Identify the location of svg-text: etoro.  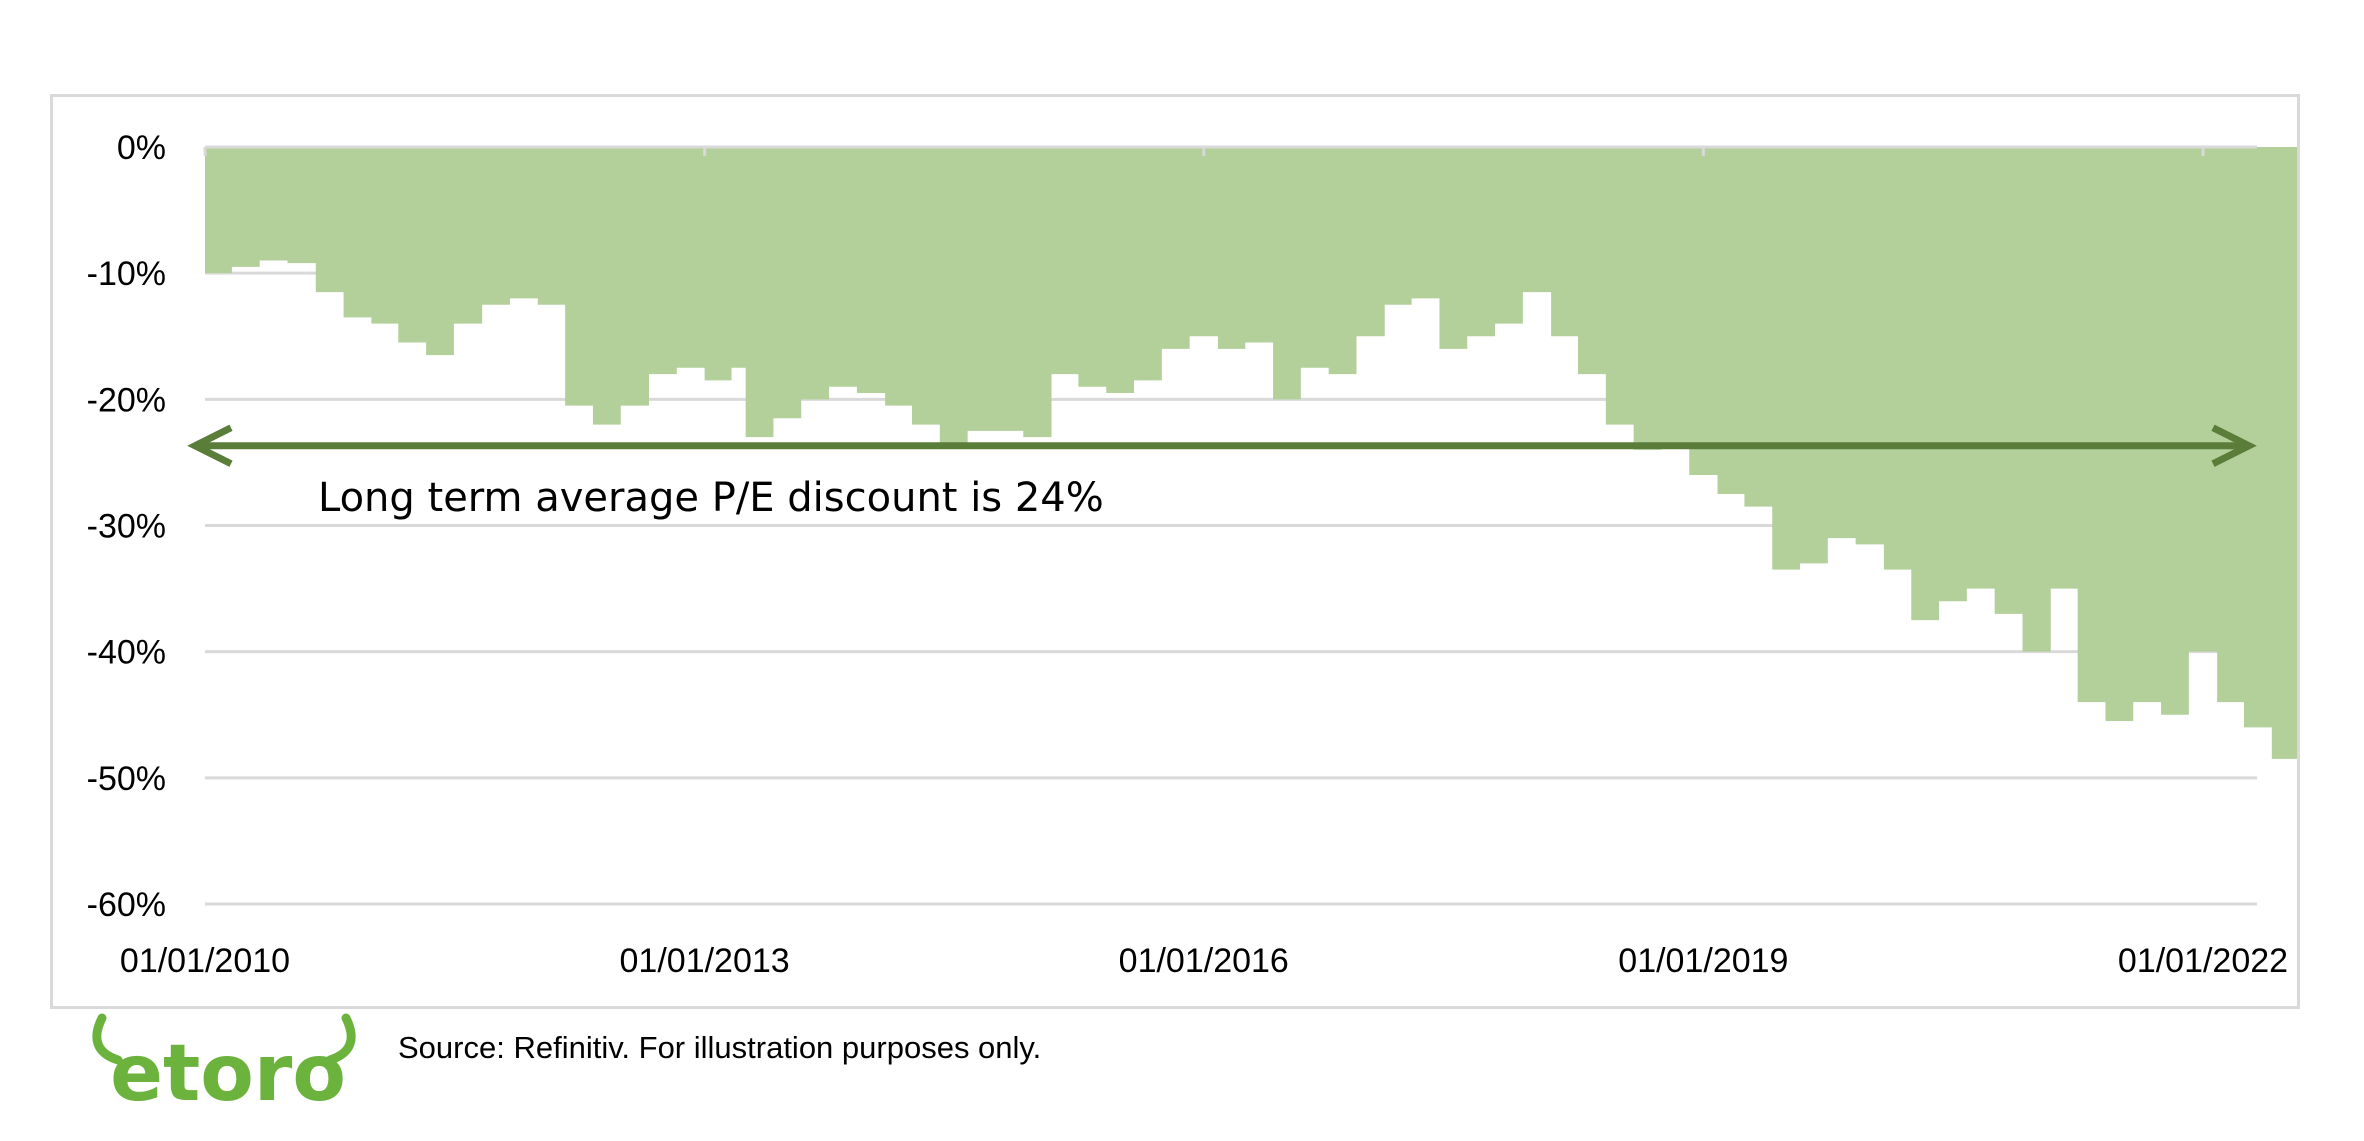
(228, 1074).